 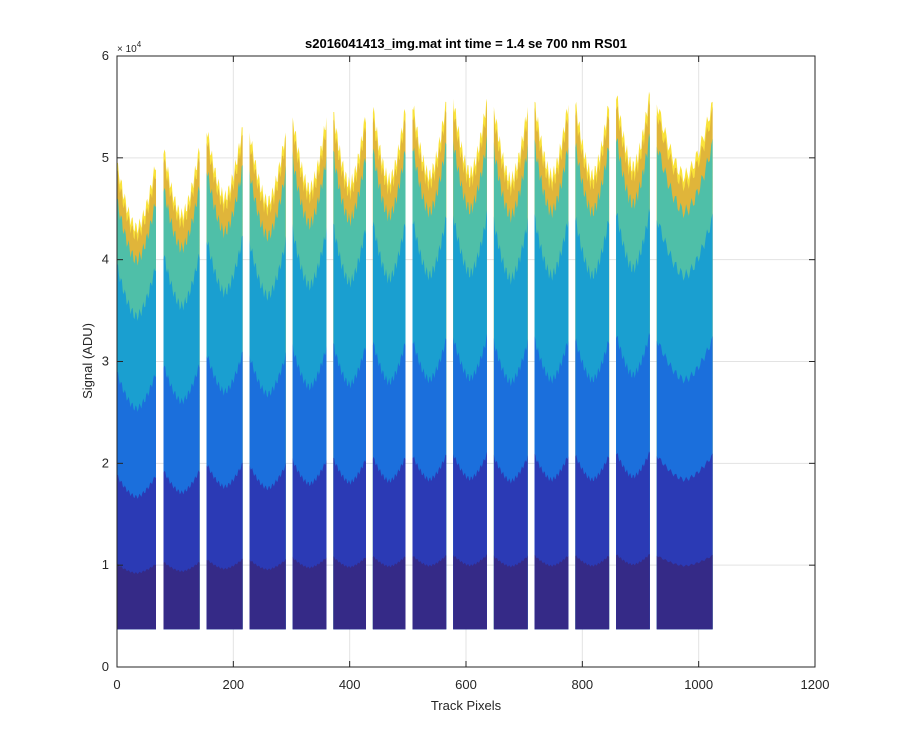 I want to click on y-tick-label: 4, so click(x=105, y=259).